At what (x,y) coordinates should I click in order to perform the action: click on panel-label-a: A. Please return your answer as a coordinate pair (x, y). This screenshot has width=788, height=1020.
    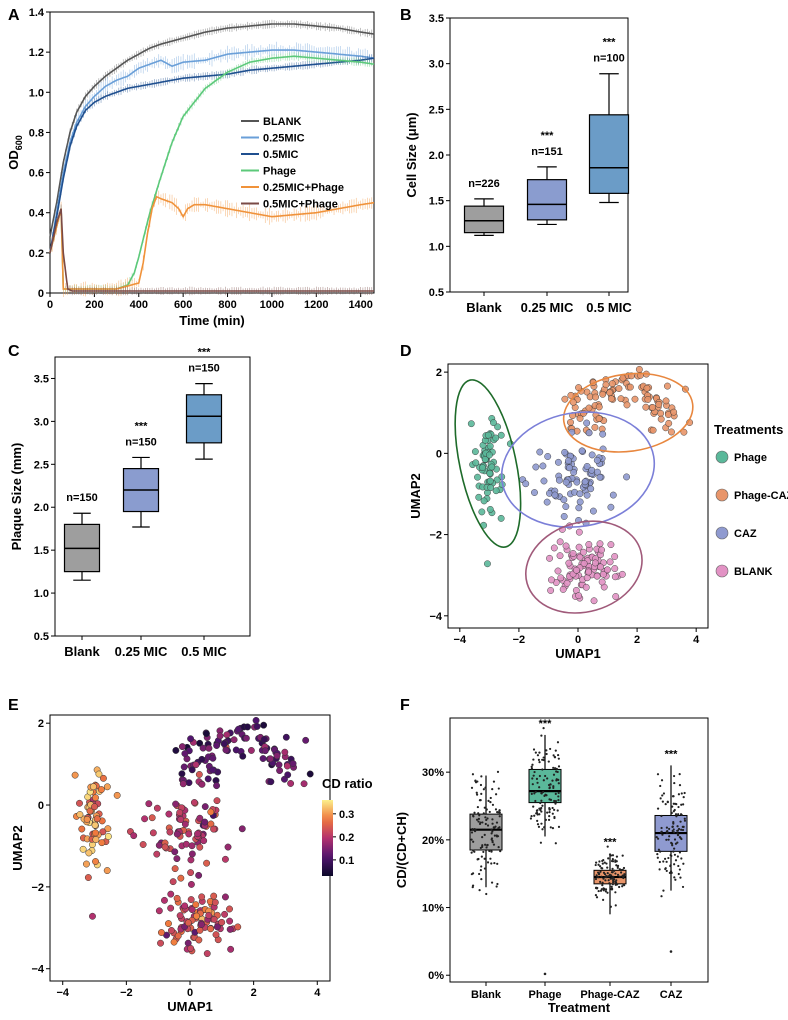
    Looking at the image, I should click on (14, 15).